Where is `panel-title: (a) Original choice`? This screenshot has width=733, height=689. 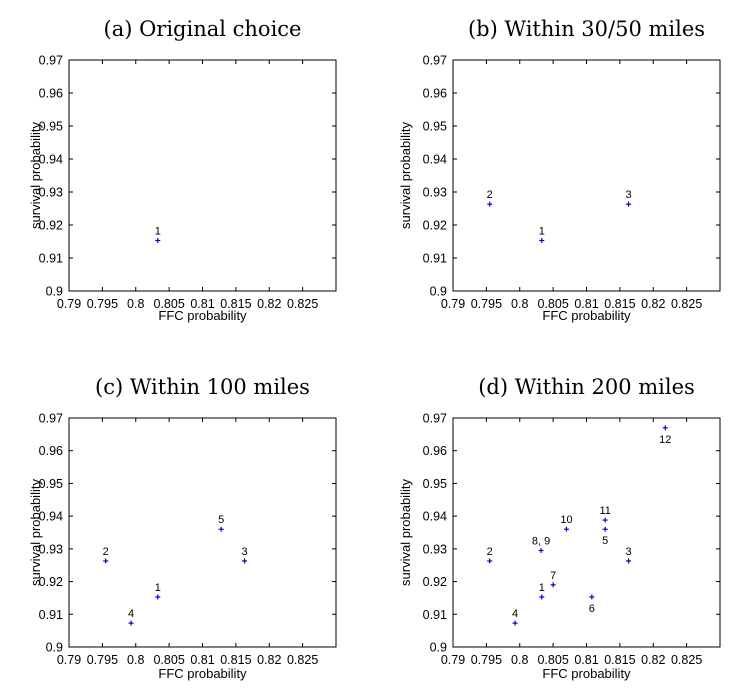 panel-title: (a) Original choice is located at coordinates (203, 29).